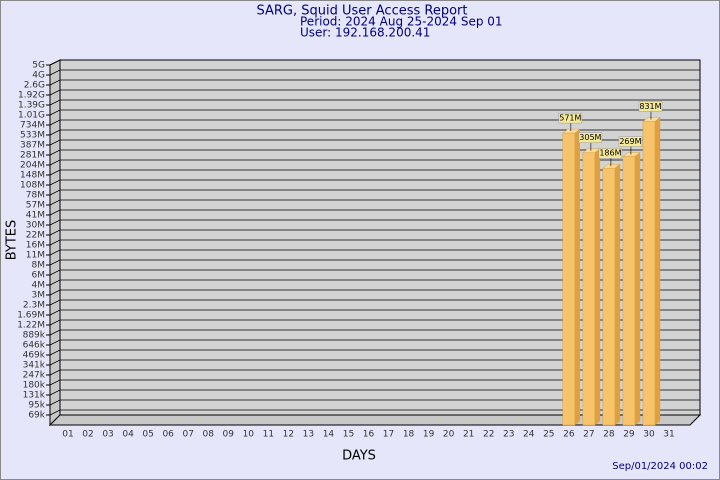  What do you see at coordinates (35, 196) in the screenshot?
I see `y-tick-label: 78M` at bounding box center [35, 196].